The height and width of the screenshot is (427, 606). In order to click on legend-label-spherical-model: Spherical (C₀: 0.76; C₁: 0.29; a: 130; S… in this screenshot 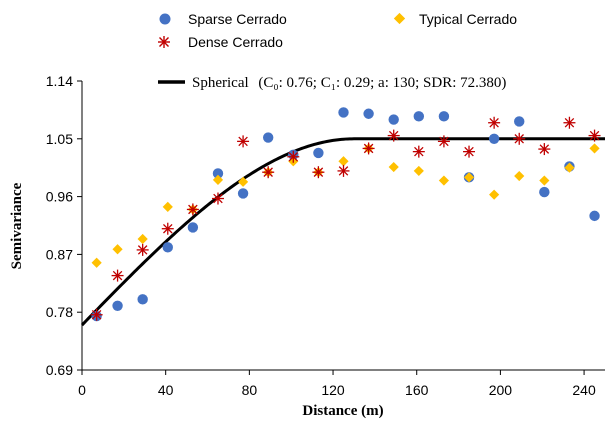, I will do `click(349, 83)`.